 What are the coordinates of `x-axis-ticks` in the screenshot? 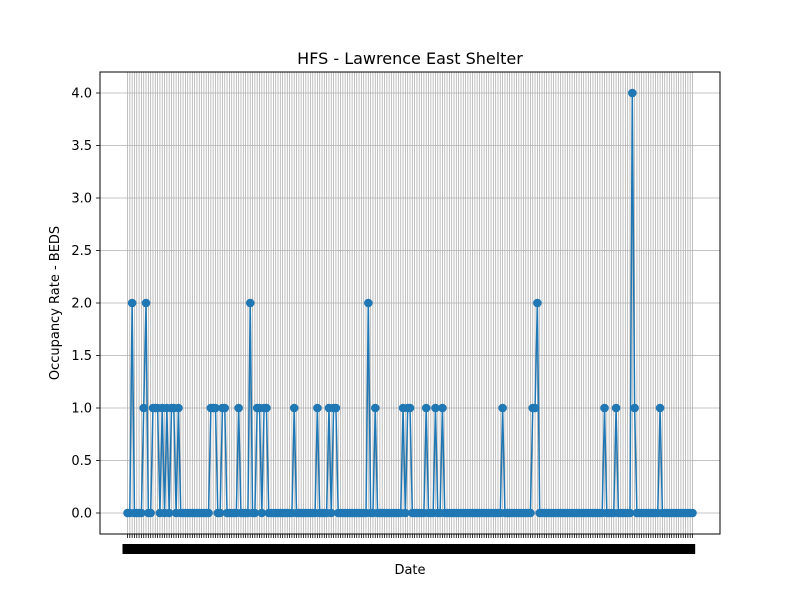 It's located at (410, 536).